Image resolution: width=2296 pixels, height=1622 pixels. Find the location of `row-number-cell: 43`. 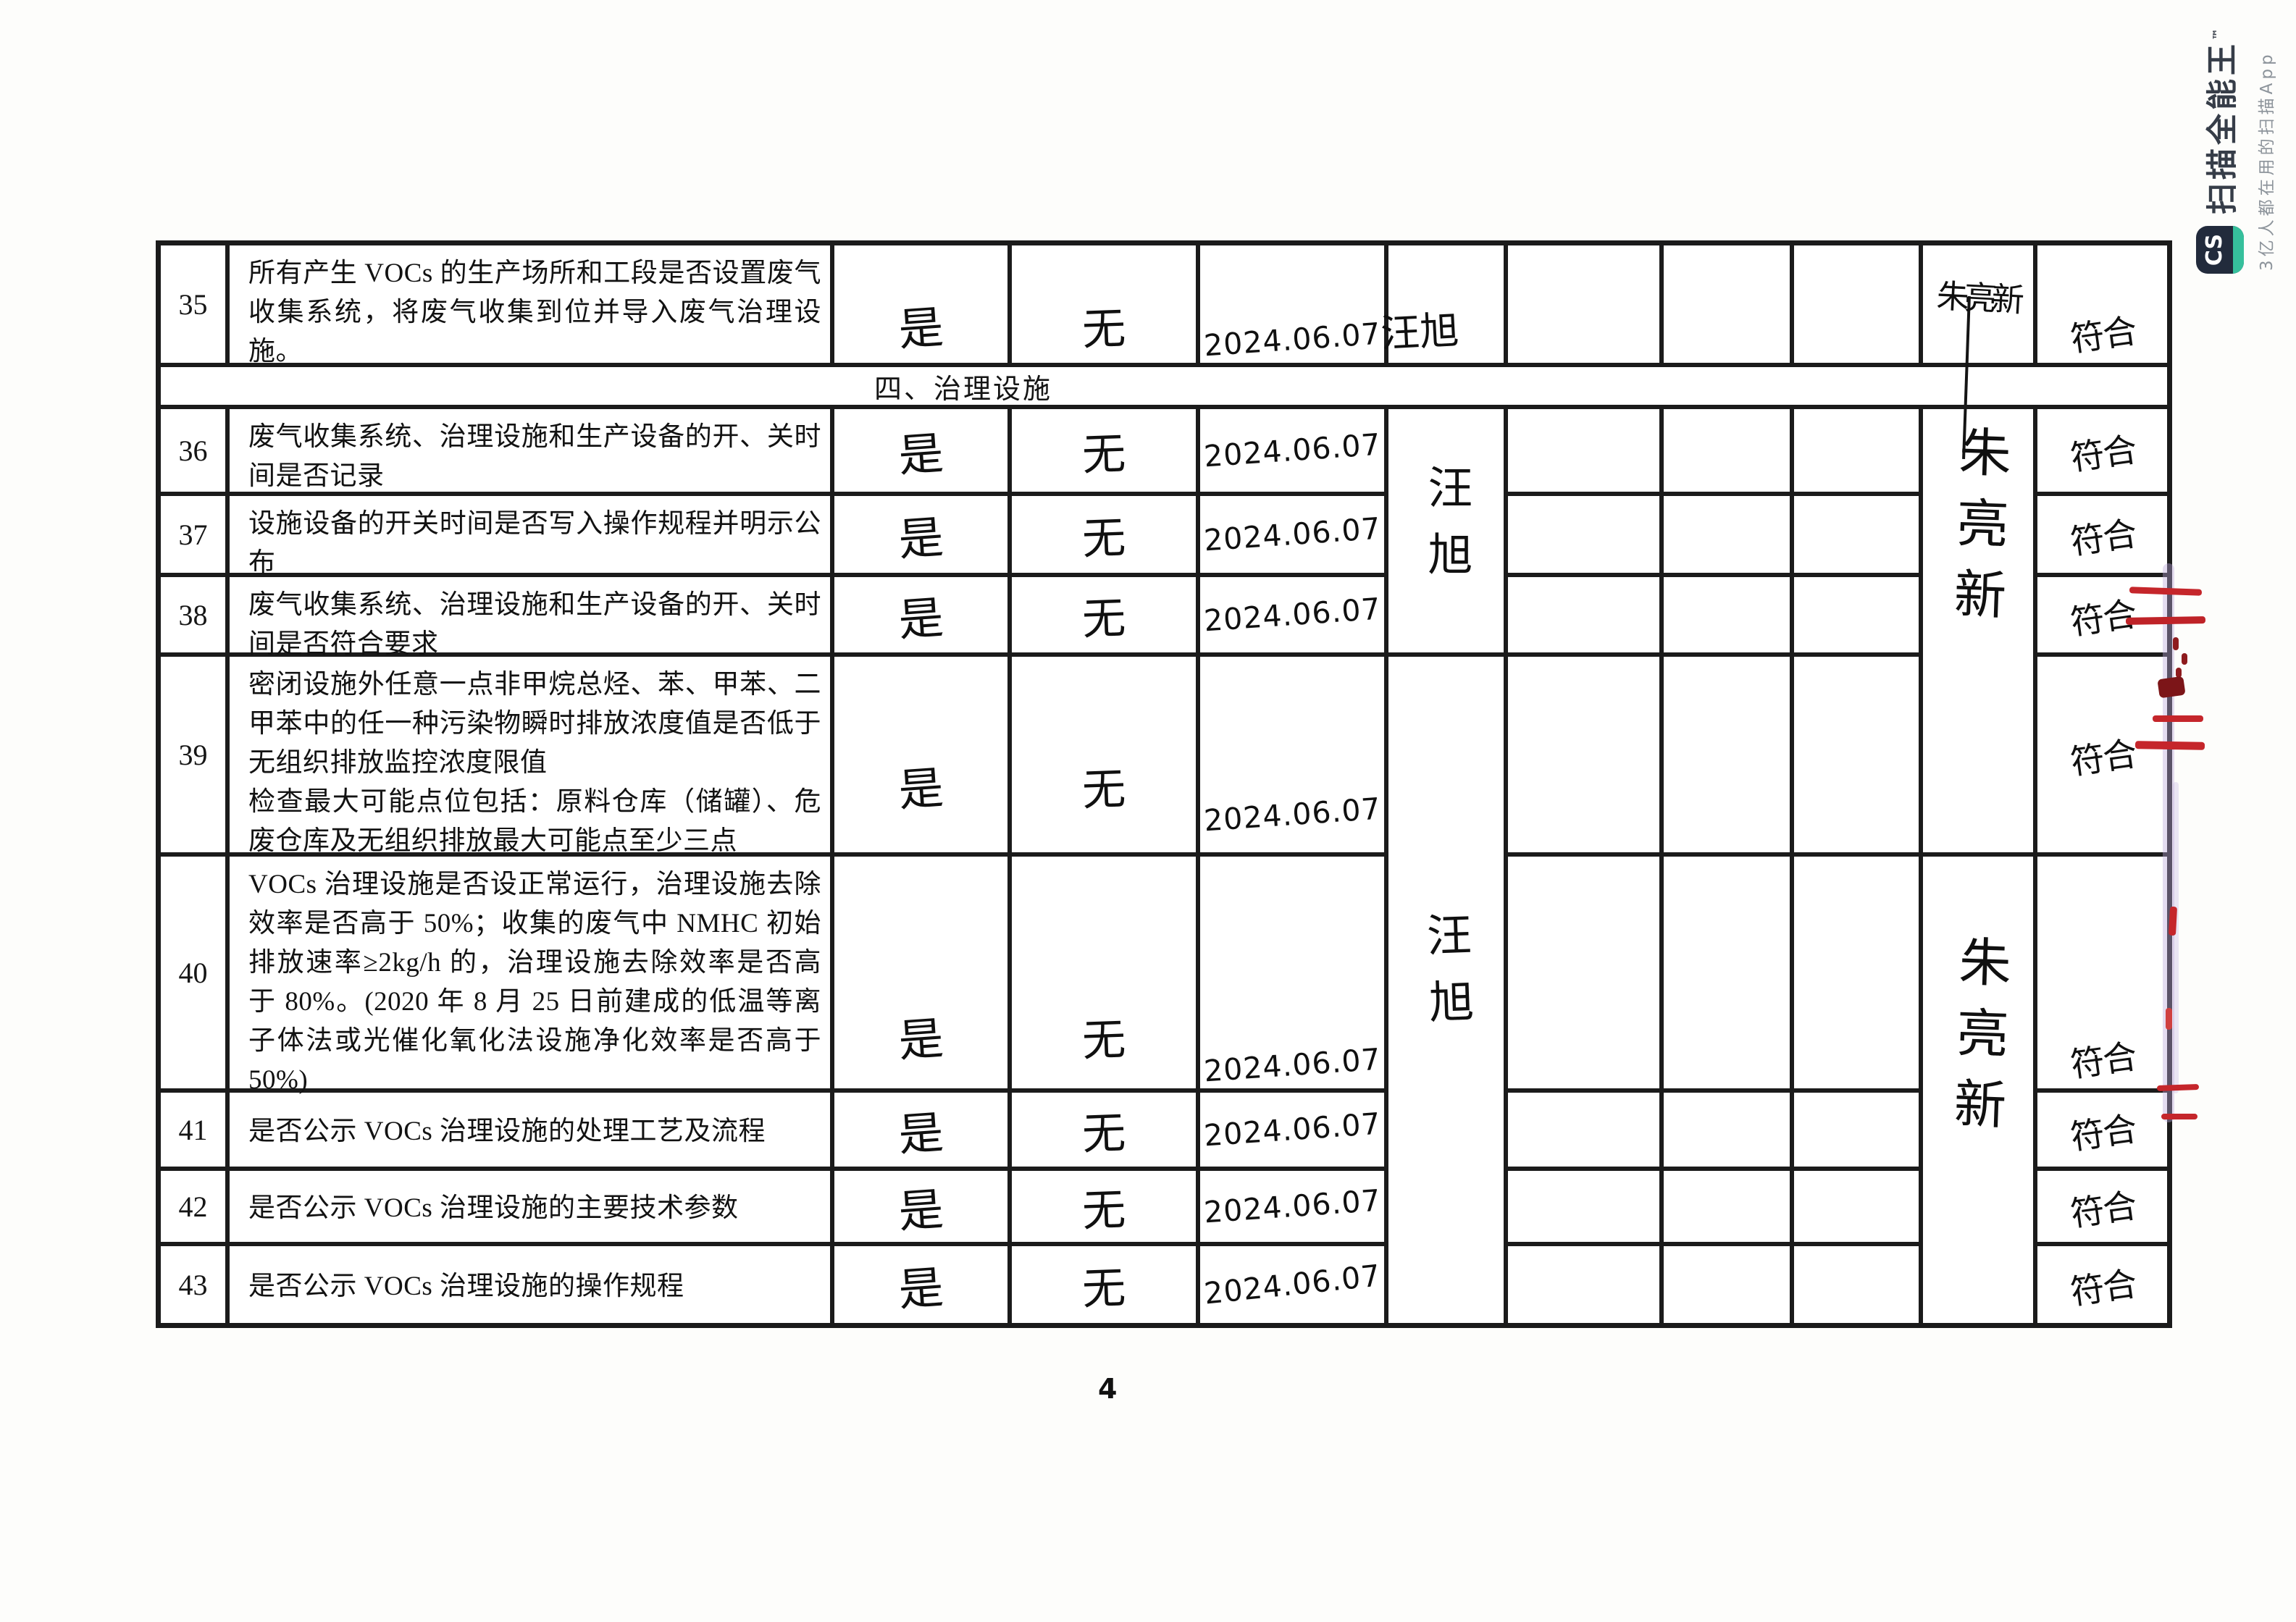

row-number-cell: 43 is located at coordinates (195, 1284).